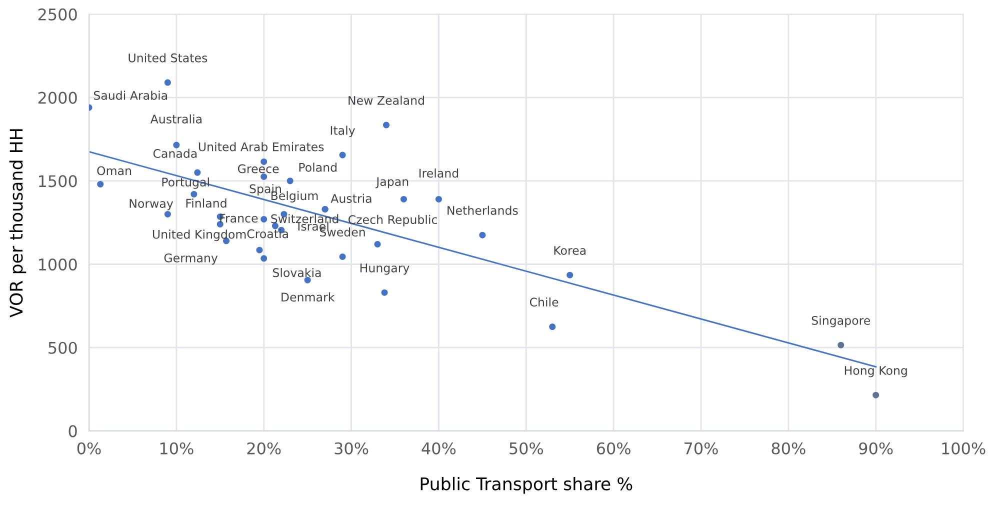  What do you see at coordinates (176, 119) in the screenshot?
I see `annotation: Australia` at bounding box center [176, 119].